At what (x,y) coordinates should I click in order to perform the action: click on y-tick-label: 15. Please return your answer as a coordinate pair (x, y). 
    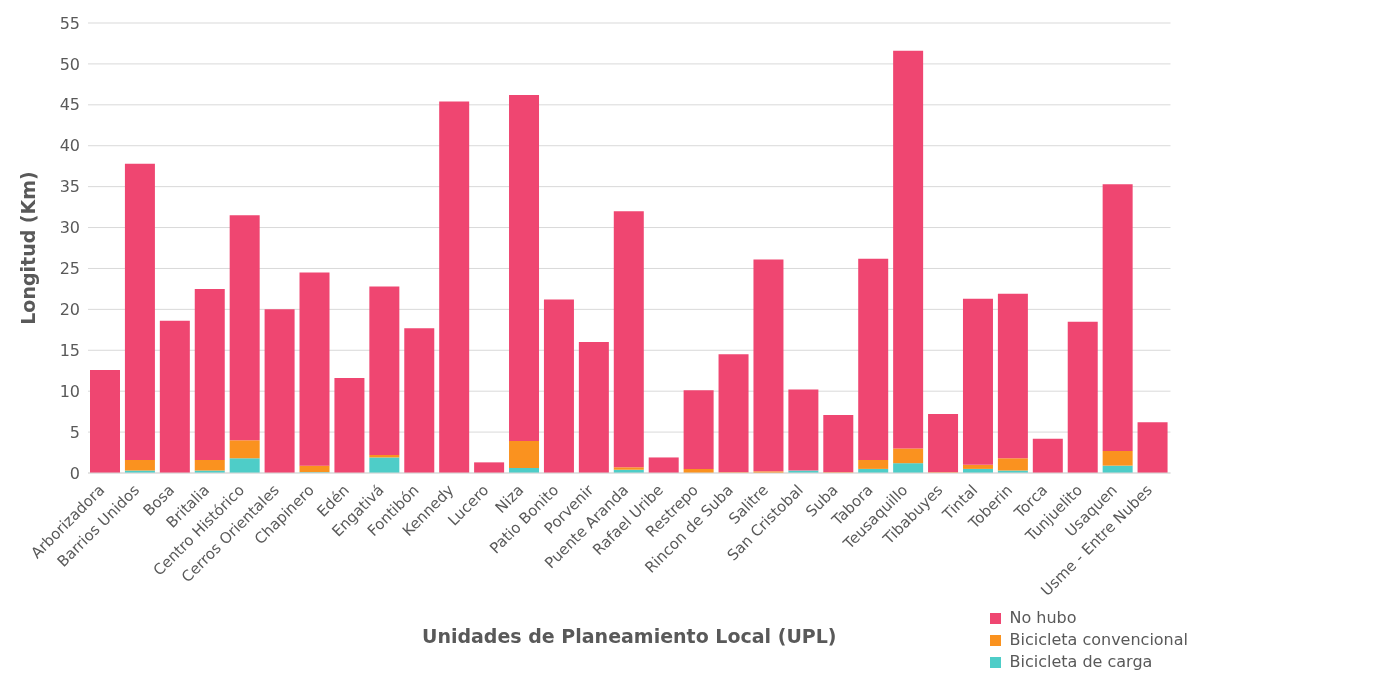
    Looking at the image, I should click on (69, 350).